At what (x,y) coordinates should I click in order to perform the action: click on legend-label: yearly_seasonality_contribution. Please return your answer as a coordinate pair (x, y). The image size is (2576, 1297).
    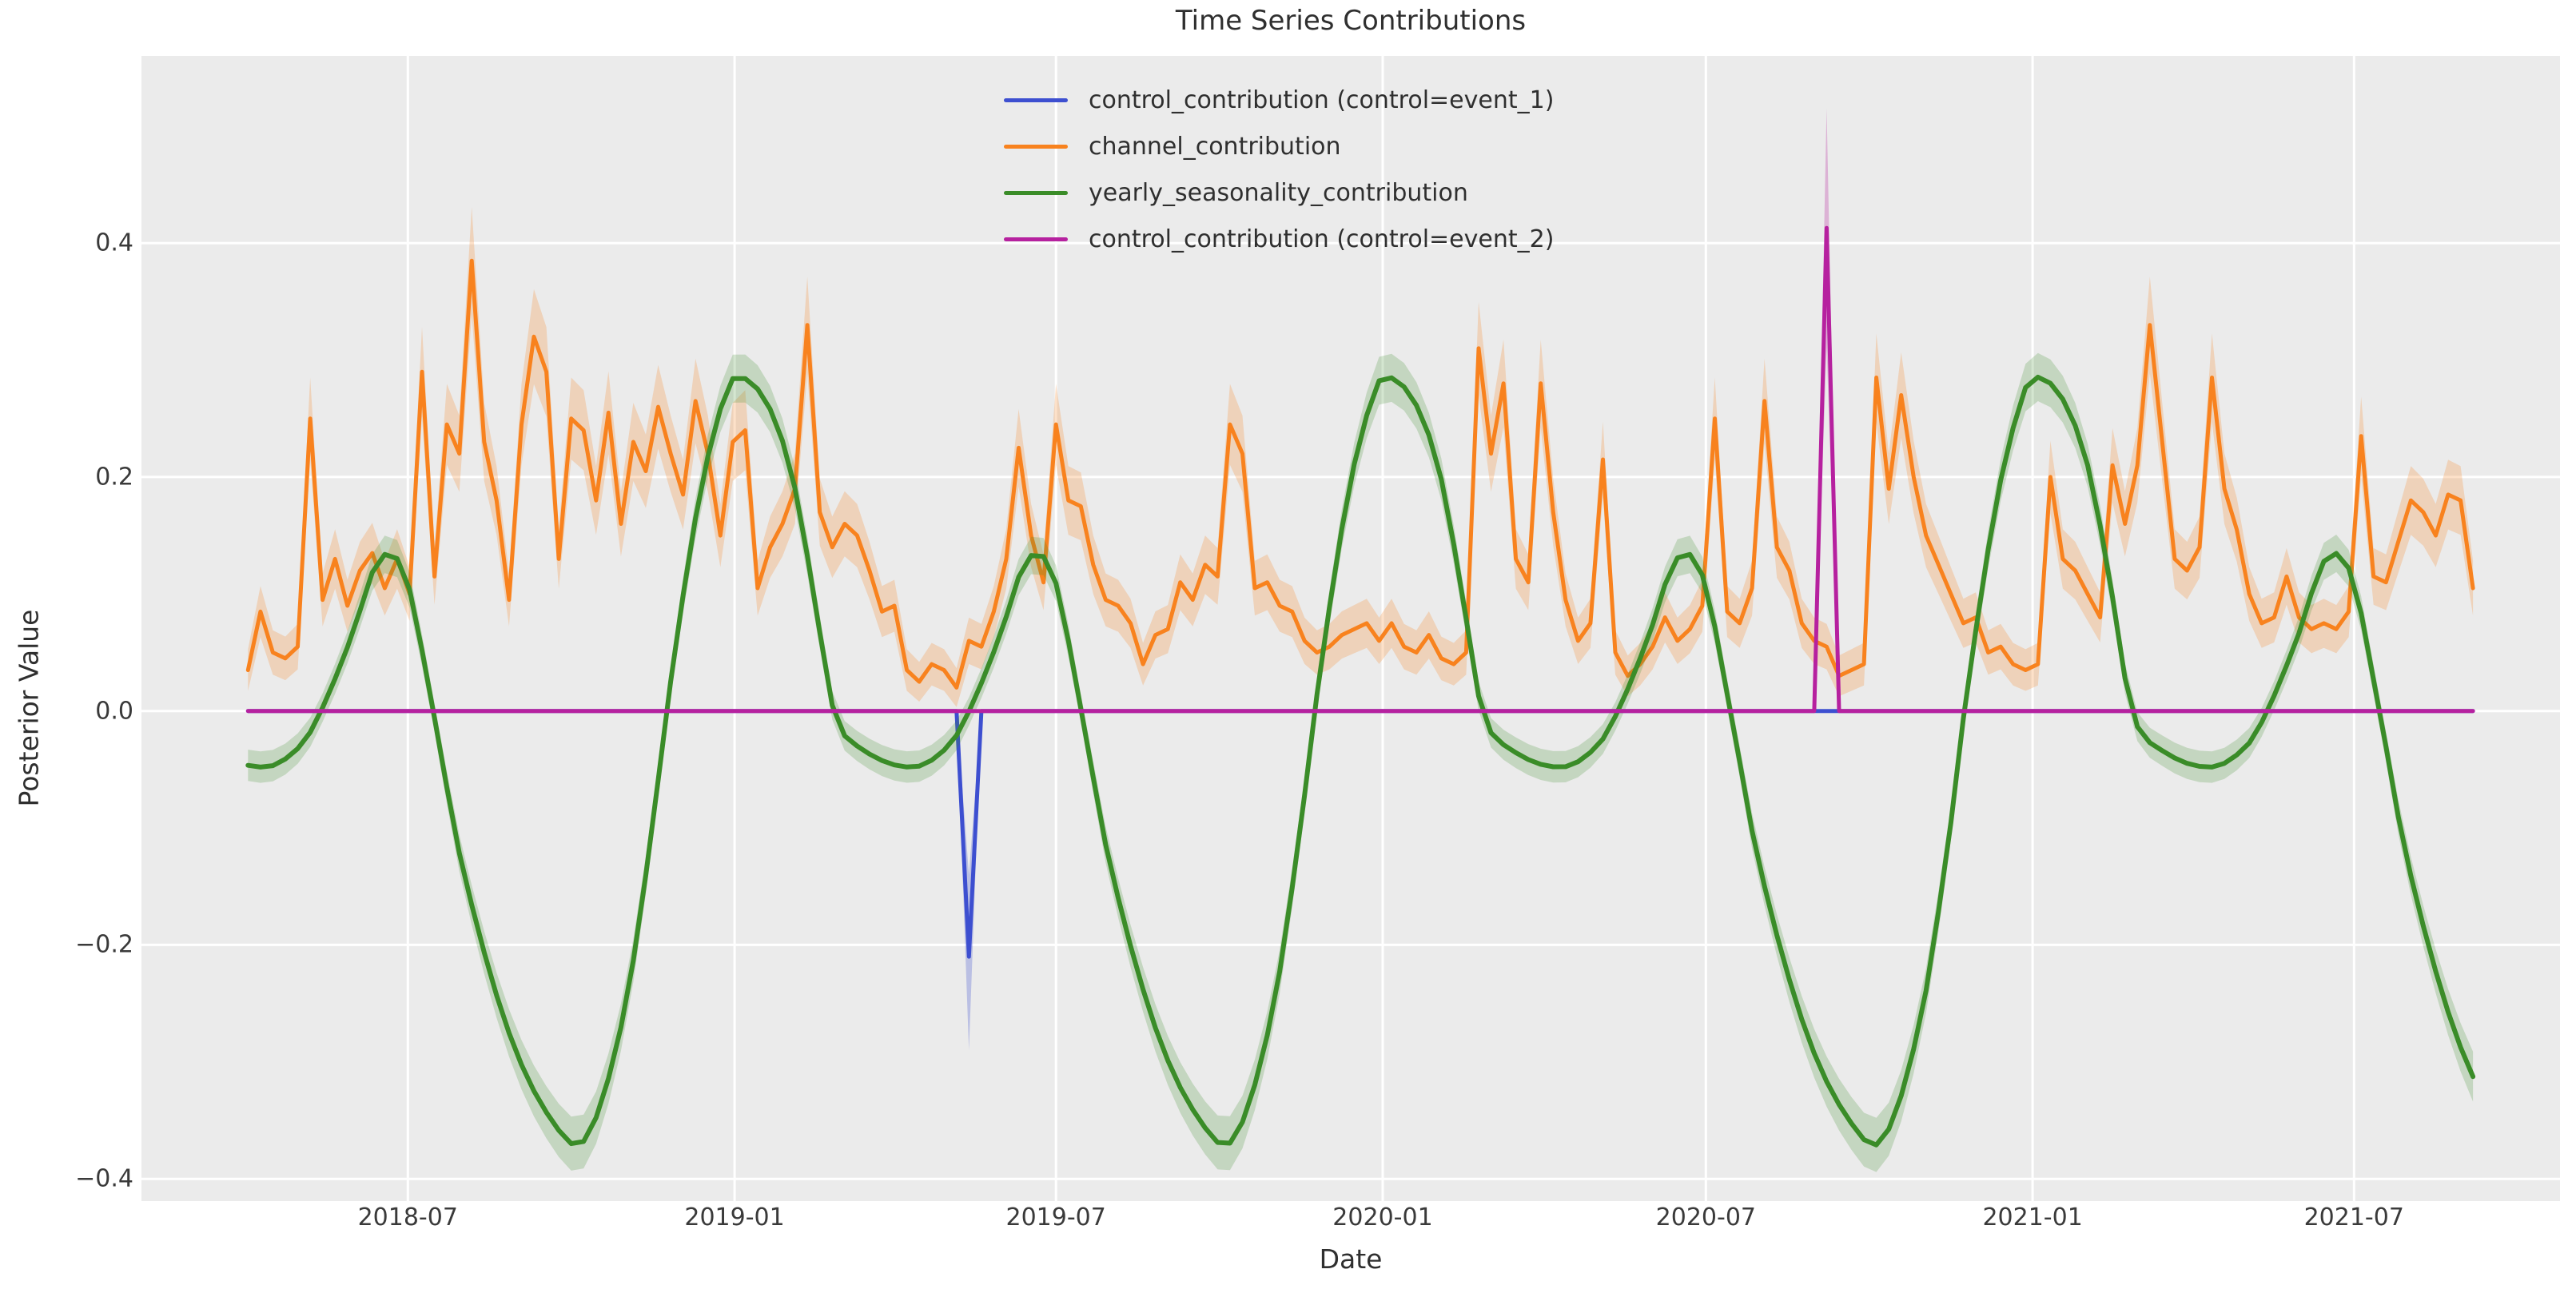
    Looking at the image, I should click on (1278, 193).